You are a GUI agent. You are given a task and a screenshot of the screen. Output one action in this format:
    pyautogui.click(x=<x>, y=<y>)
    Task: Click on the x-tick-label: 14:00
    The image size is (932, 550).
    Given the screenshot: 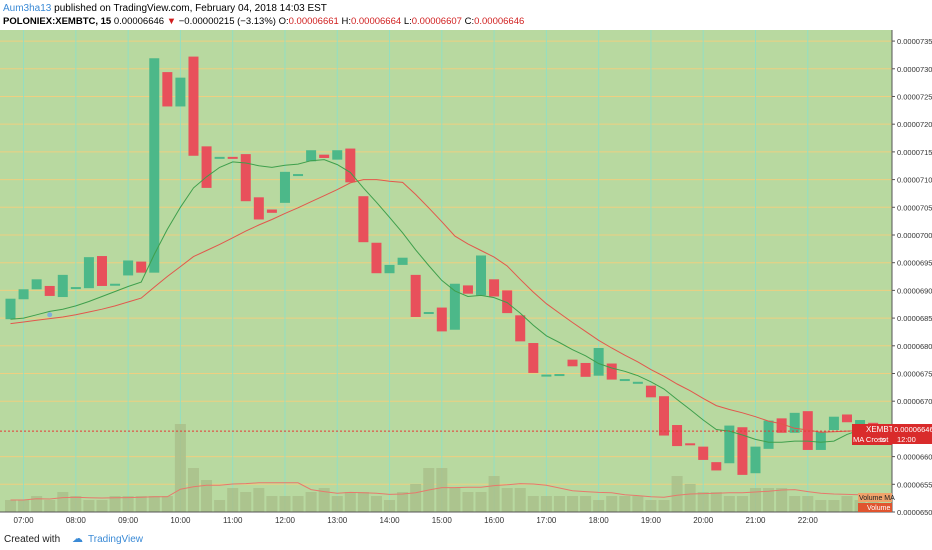 What is the action you would take?
    pyautogui.click(x=390, y=520)
    